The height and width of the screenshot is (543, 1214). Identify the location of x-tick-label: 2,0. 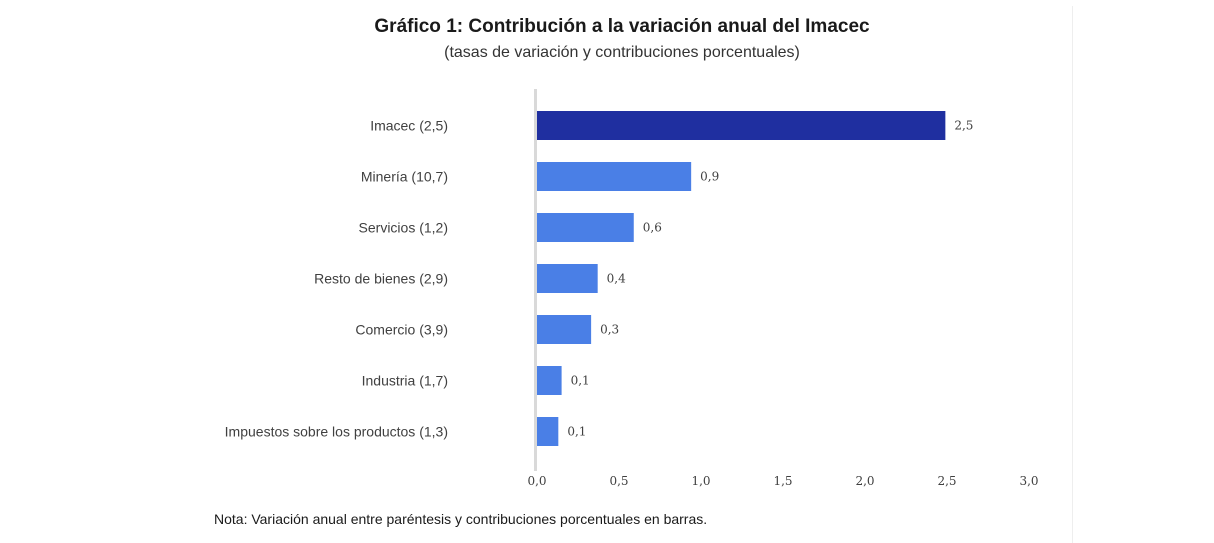
(864, 481).